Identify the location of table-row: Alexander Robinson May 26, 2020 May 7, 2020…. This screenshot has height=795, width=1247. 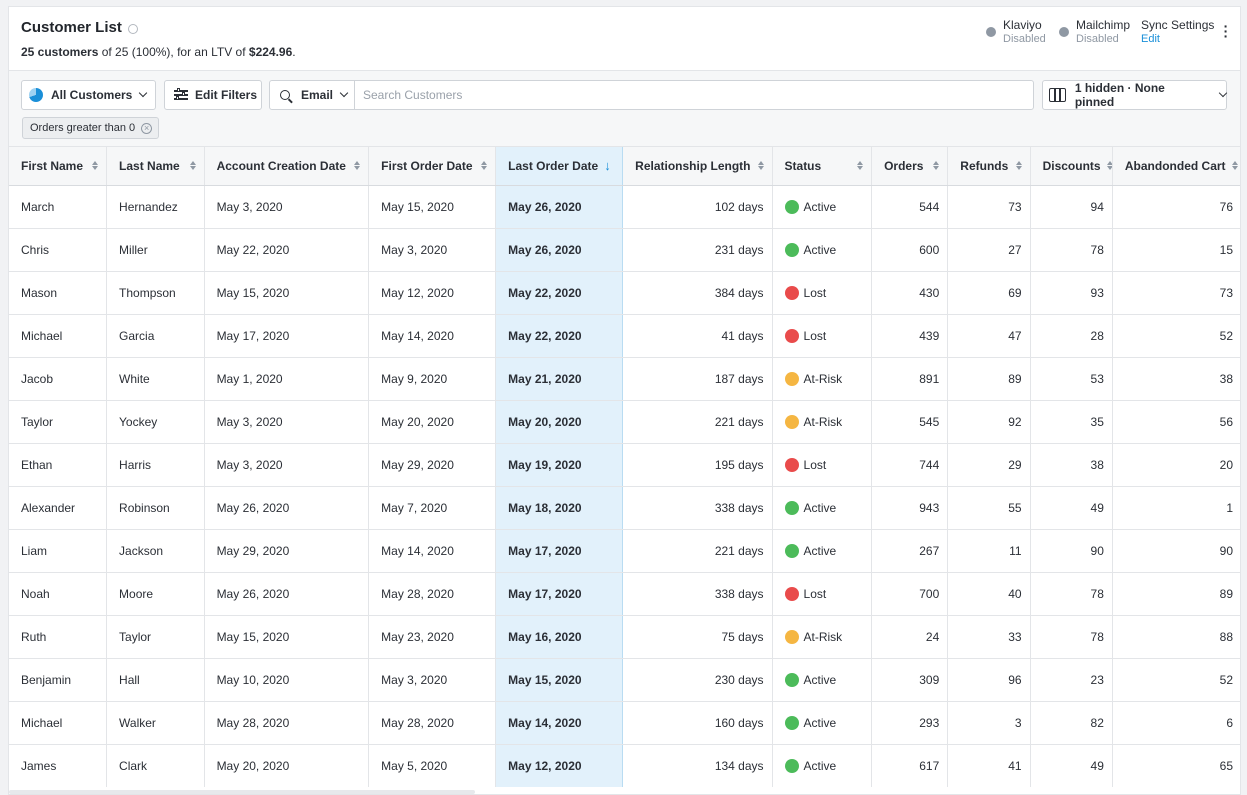
(624, 508).